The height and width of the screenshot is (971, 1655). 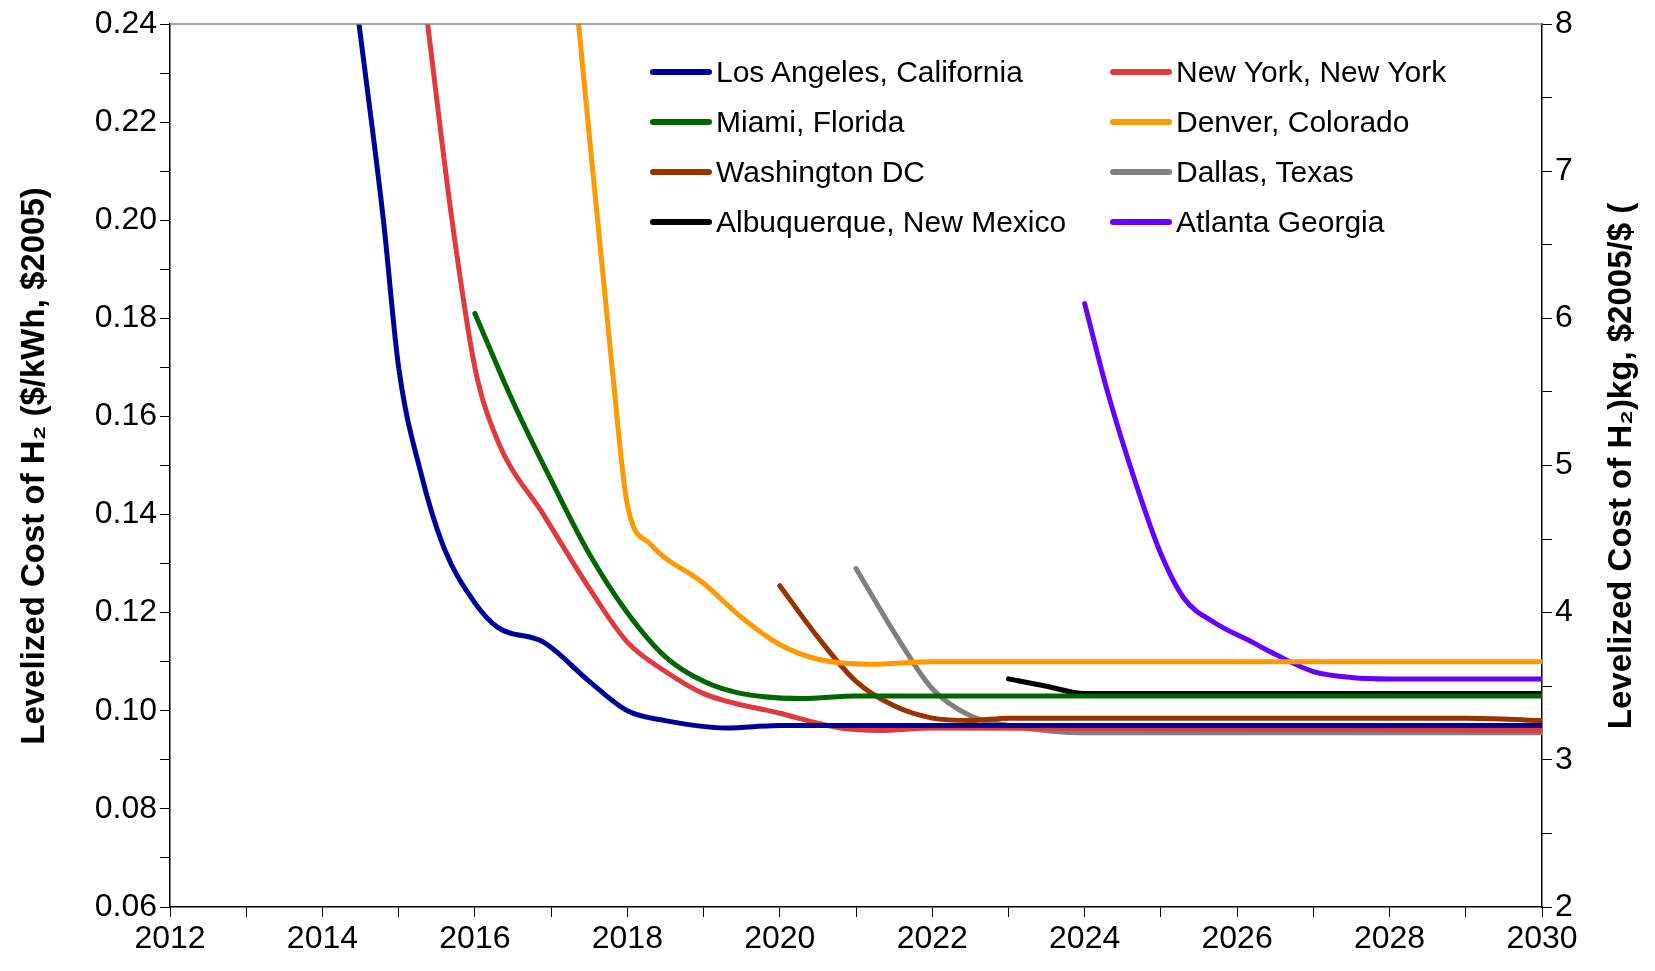 I want to click on y-tick-label: 0.10, so click(x=125, y=708).